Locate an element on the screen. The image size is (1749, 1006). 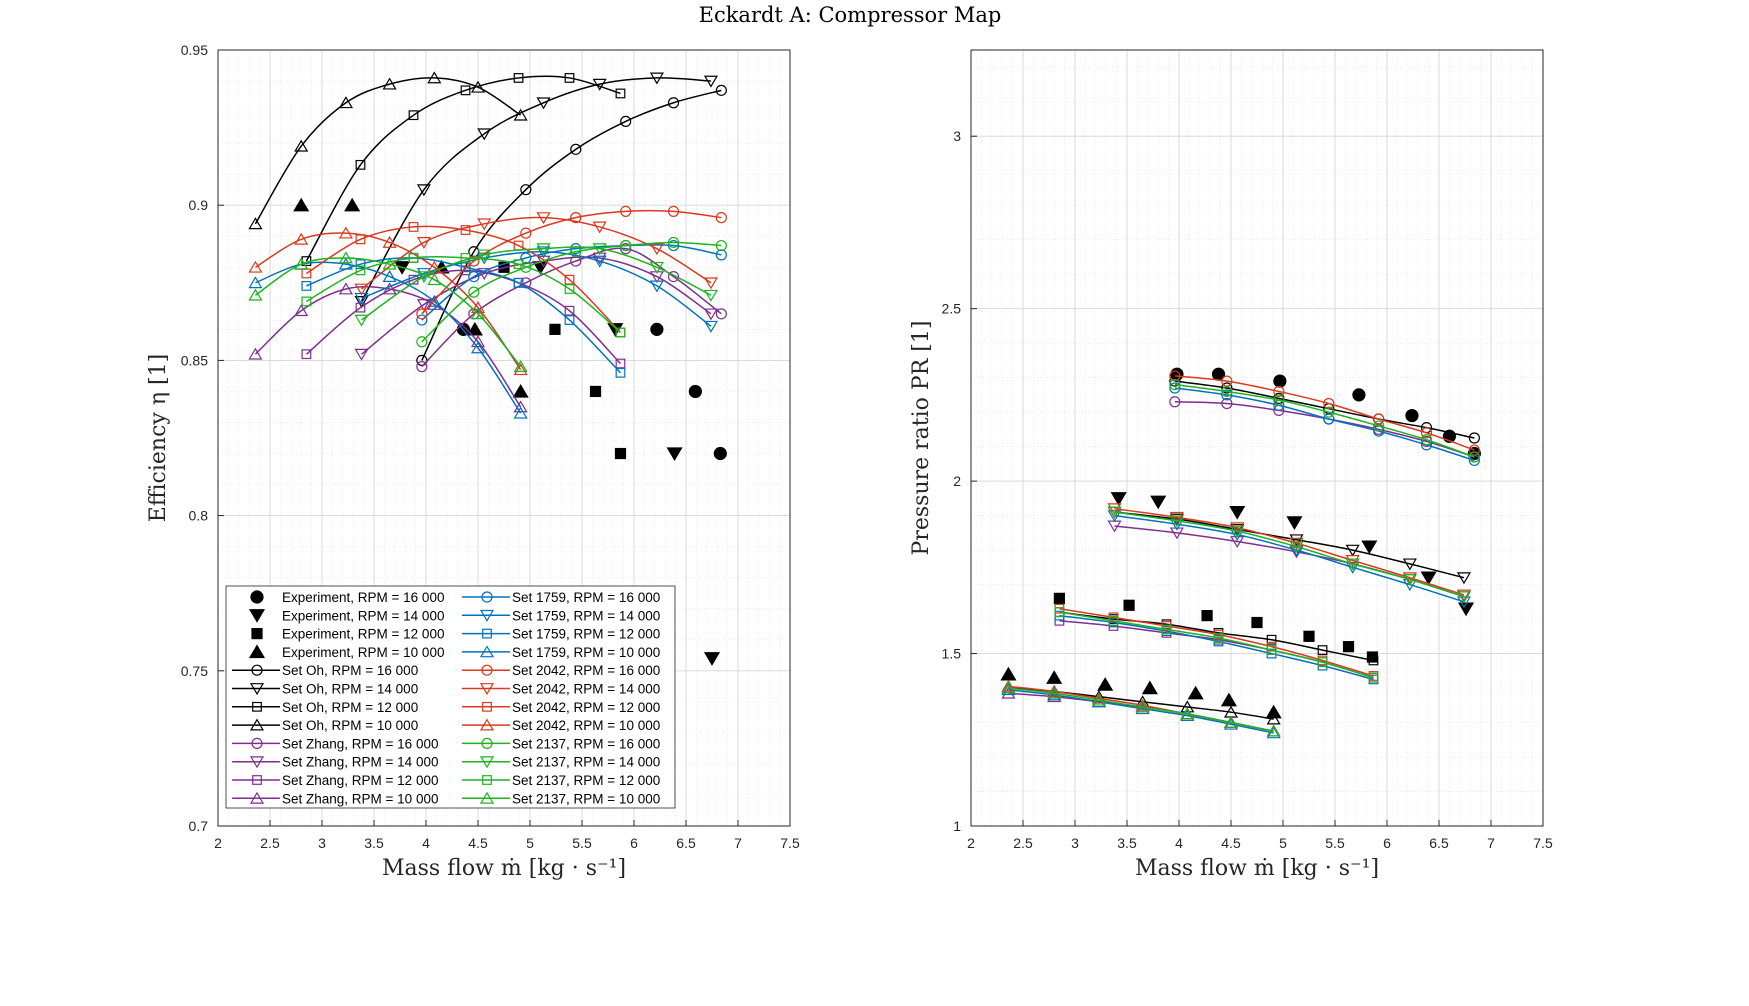
legend-item: Set 1759, RPM = 10 000 is located at coordinates (561, 652).